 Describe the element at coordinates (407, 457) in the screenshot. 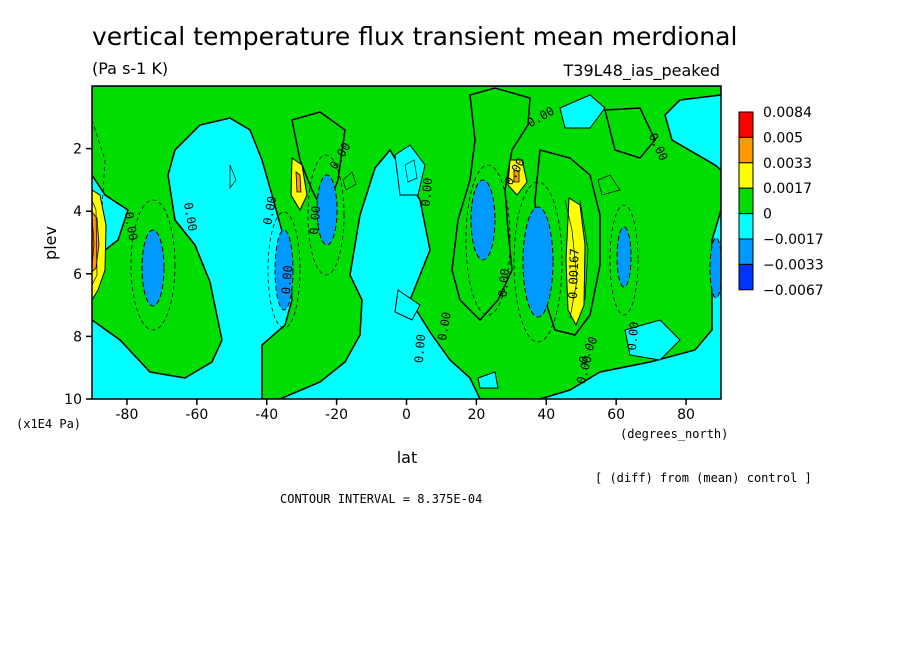

I see `x-axis-label: lat` at that location.